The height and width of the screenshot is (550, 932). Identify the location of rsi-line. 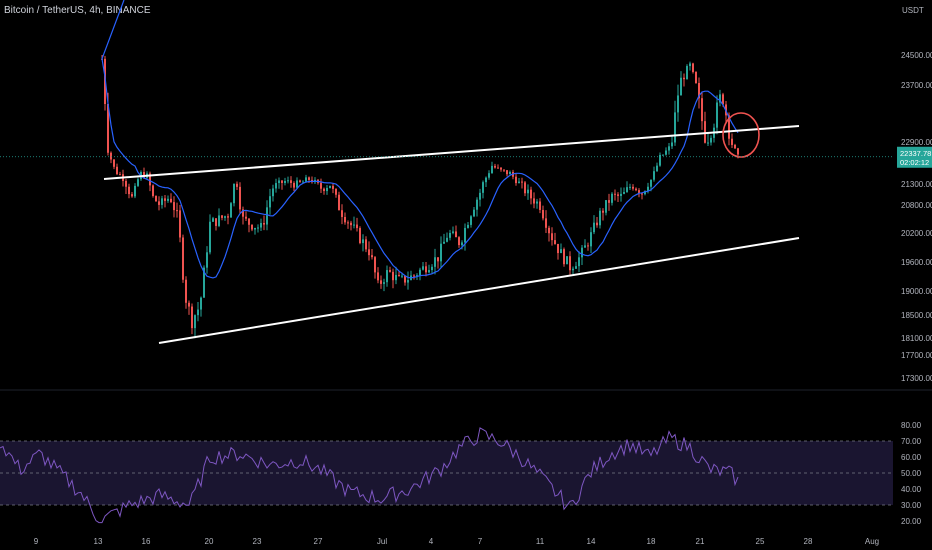
(369, 475).